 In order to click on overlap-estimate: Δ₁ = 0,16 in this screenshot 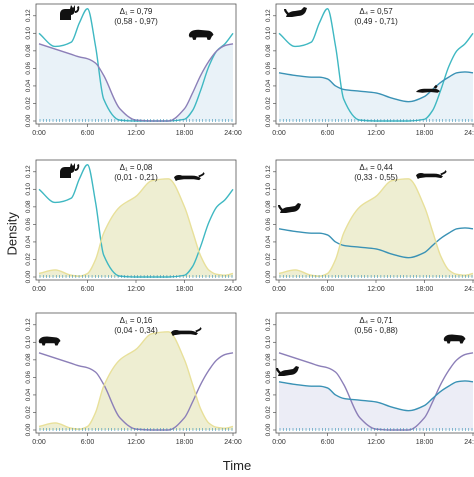, I will do `click(136, 320)`.